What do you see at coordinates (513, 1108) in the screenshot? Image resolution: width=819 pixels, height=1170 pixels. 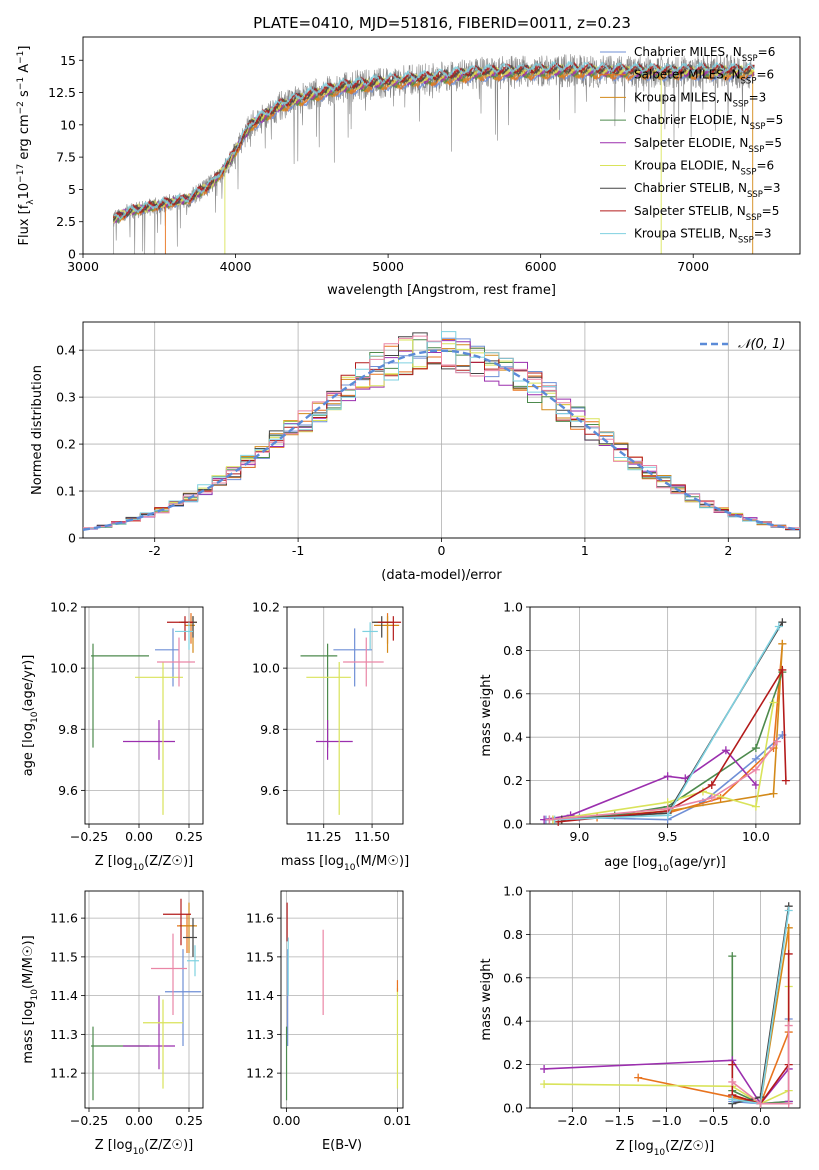 I see `y-tick-label: 0.0` at bounding box center [513, 1108].